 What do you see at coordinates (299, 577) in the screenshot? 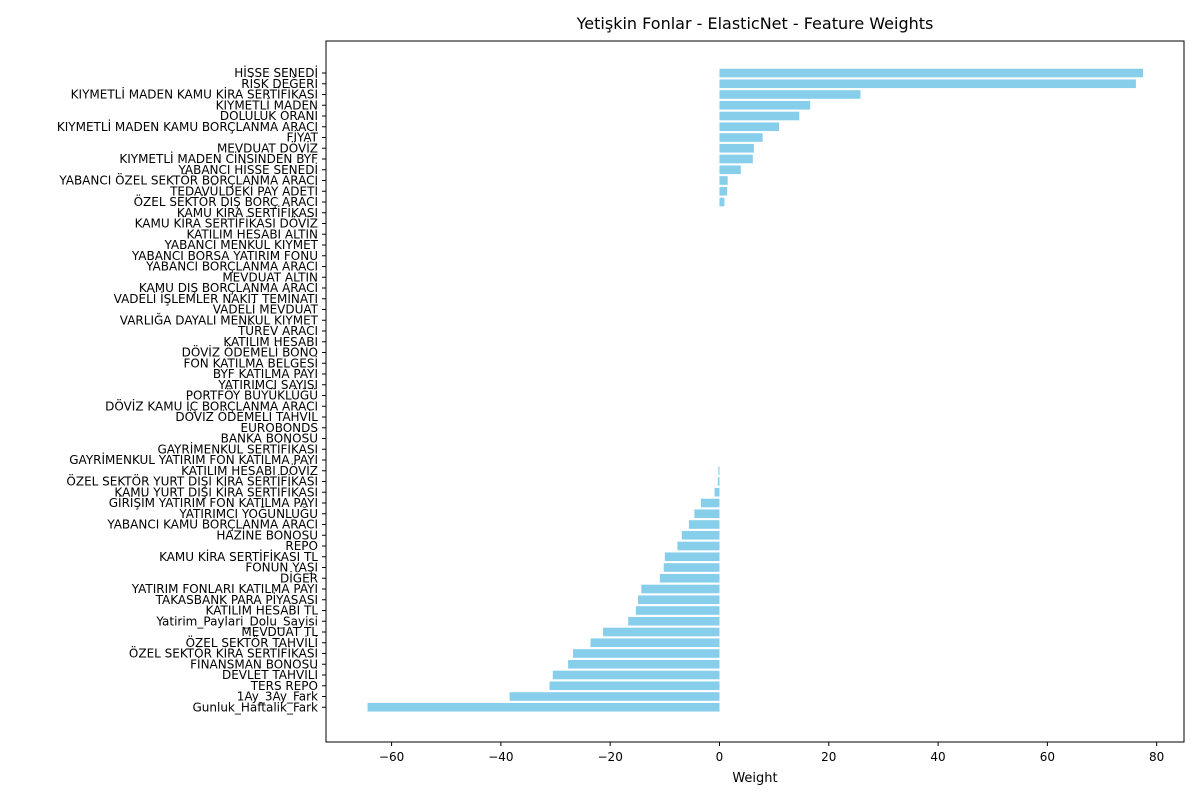
I see `category-label: DİĞER` at bounding box center [299, 577].